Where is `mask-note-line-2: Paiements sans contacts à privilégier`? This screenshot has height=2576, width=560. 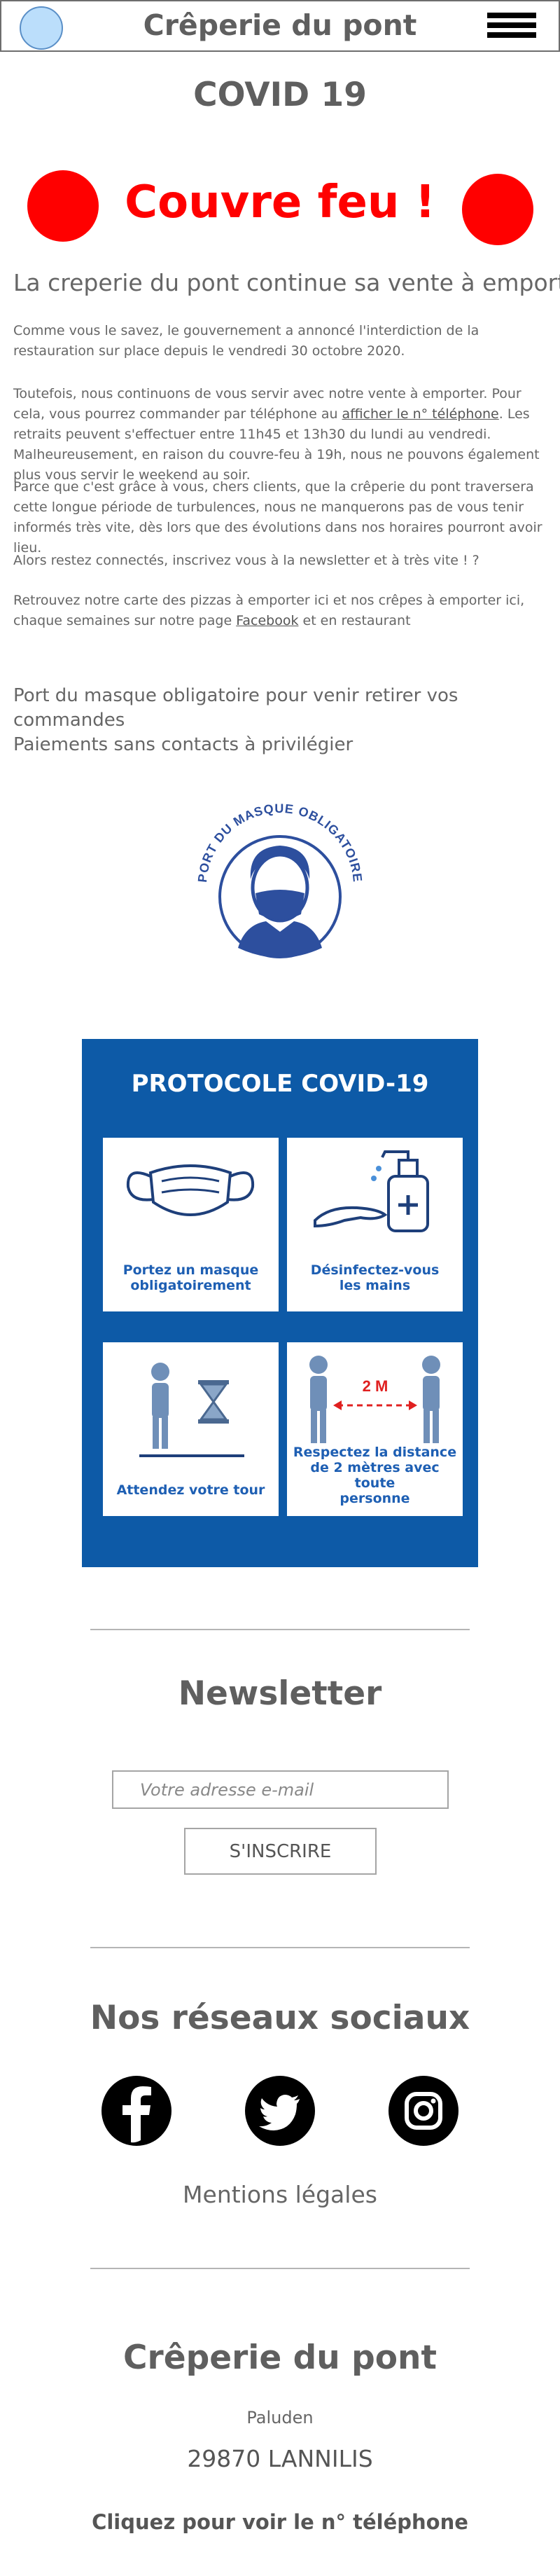
mask-note-line-2: Paiements sans contacts à privilégier is located at coordinates (183, 744).